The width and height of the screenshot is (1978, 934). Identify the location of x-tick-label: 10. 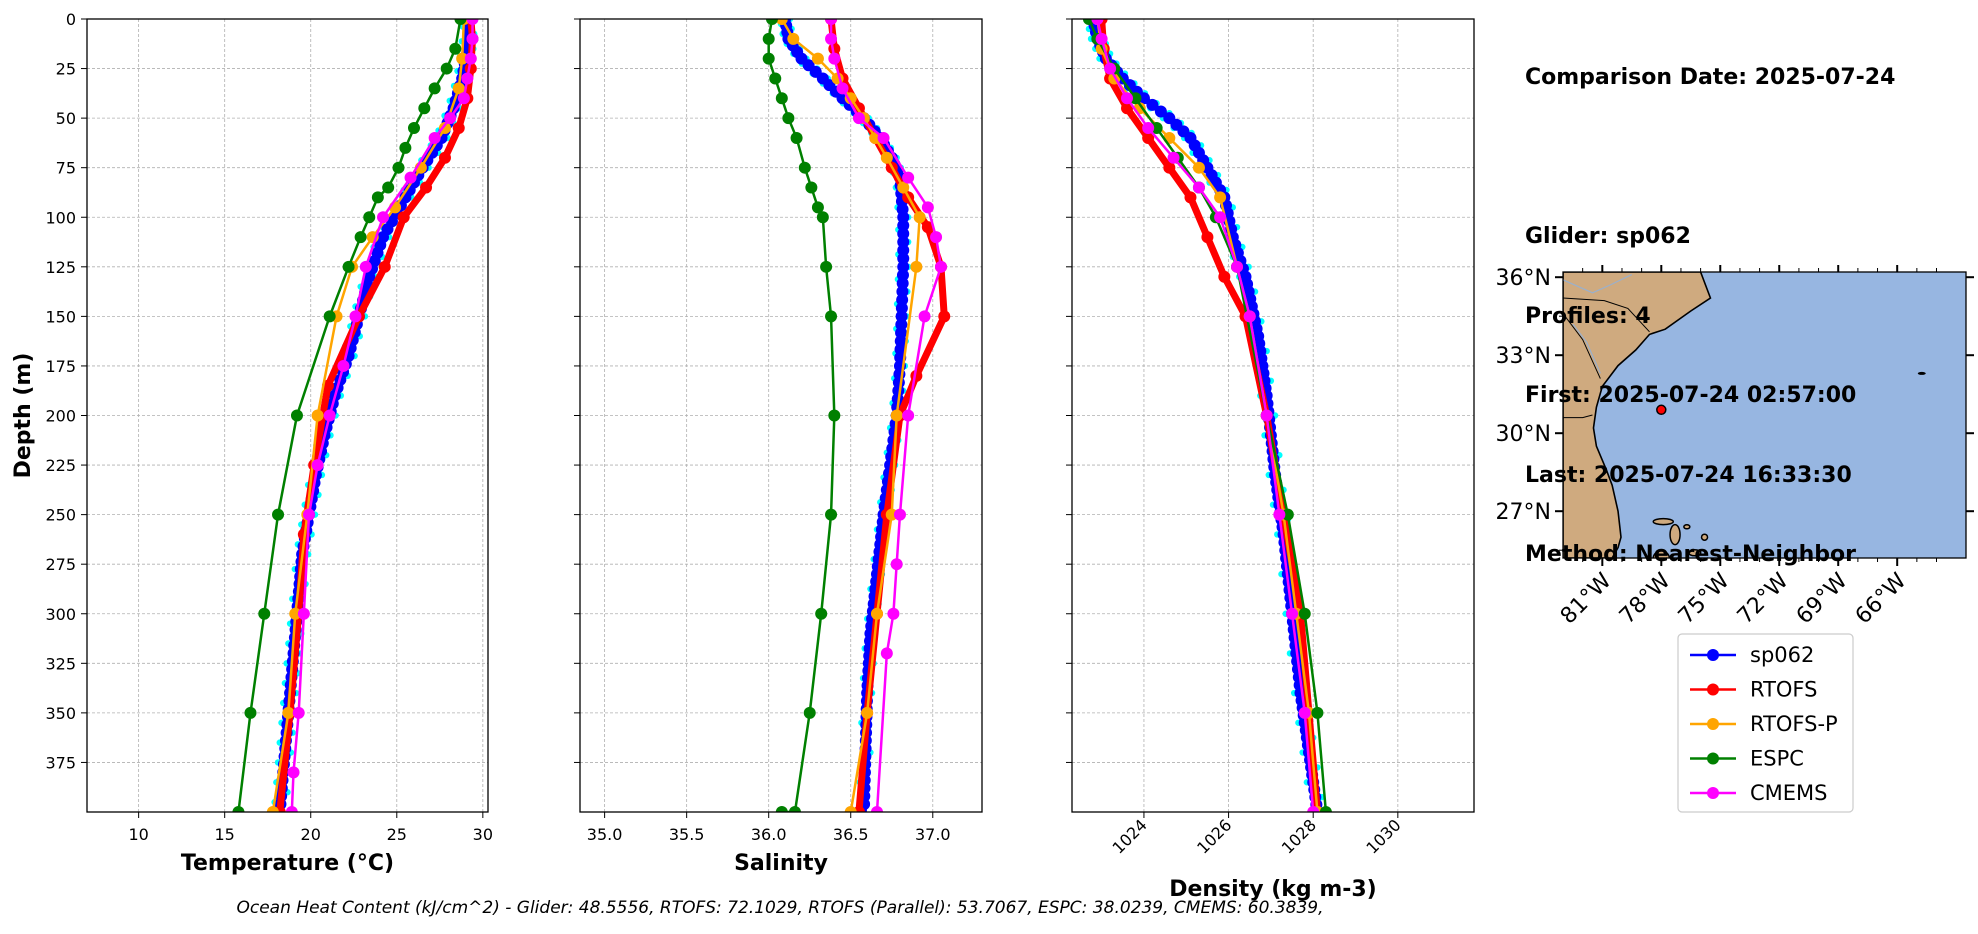
(138, 834).